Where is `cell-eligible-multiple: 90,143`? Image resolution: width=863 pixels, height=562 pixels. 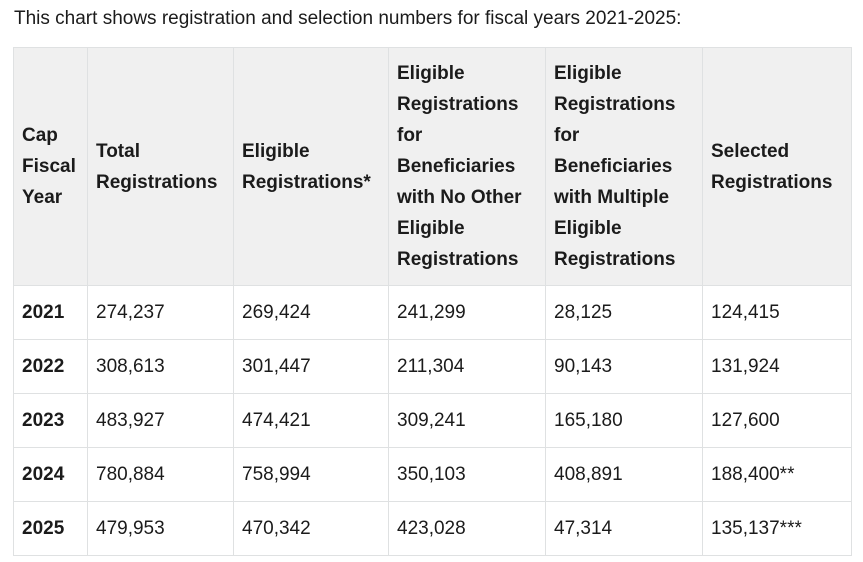 cell-eligible-multiple: 90,143 is located at coordinates (624, 366).